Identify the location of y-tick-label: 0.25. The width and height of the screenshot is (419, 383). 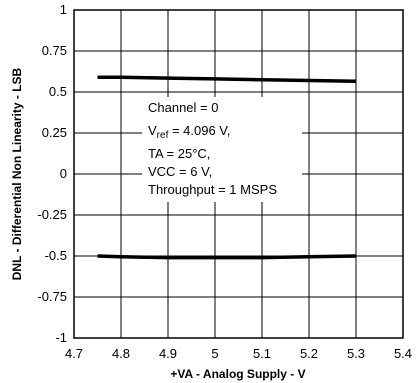
(54, 132).